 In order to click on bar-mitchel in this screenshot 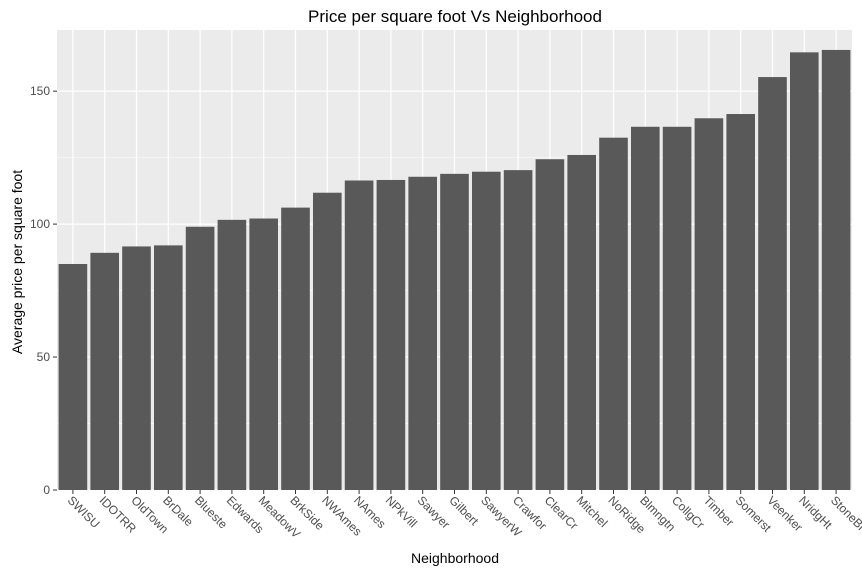, I will do `click(582, 322)`.